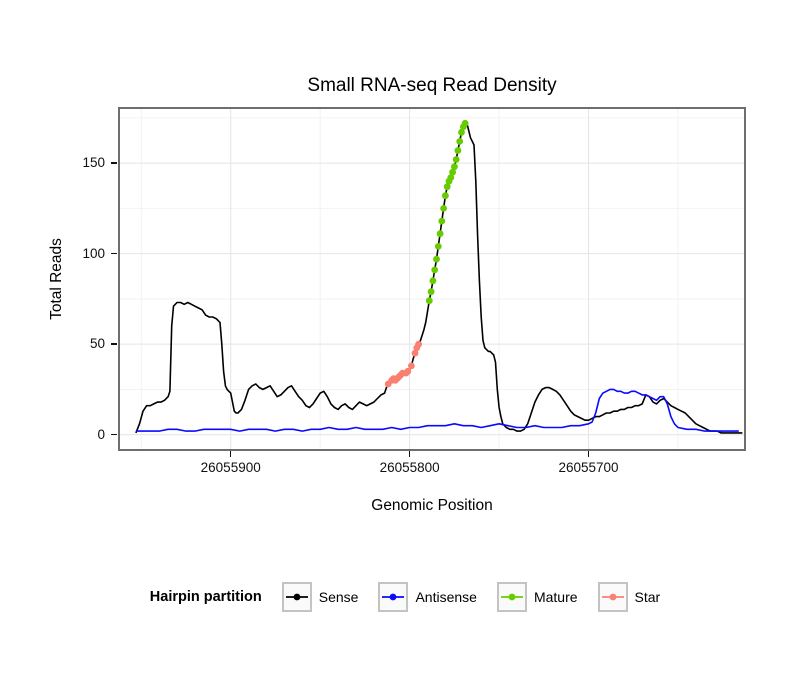  I want to click on y-tick-label: 150, so click(93, 163).